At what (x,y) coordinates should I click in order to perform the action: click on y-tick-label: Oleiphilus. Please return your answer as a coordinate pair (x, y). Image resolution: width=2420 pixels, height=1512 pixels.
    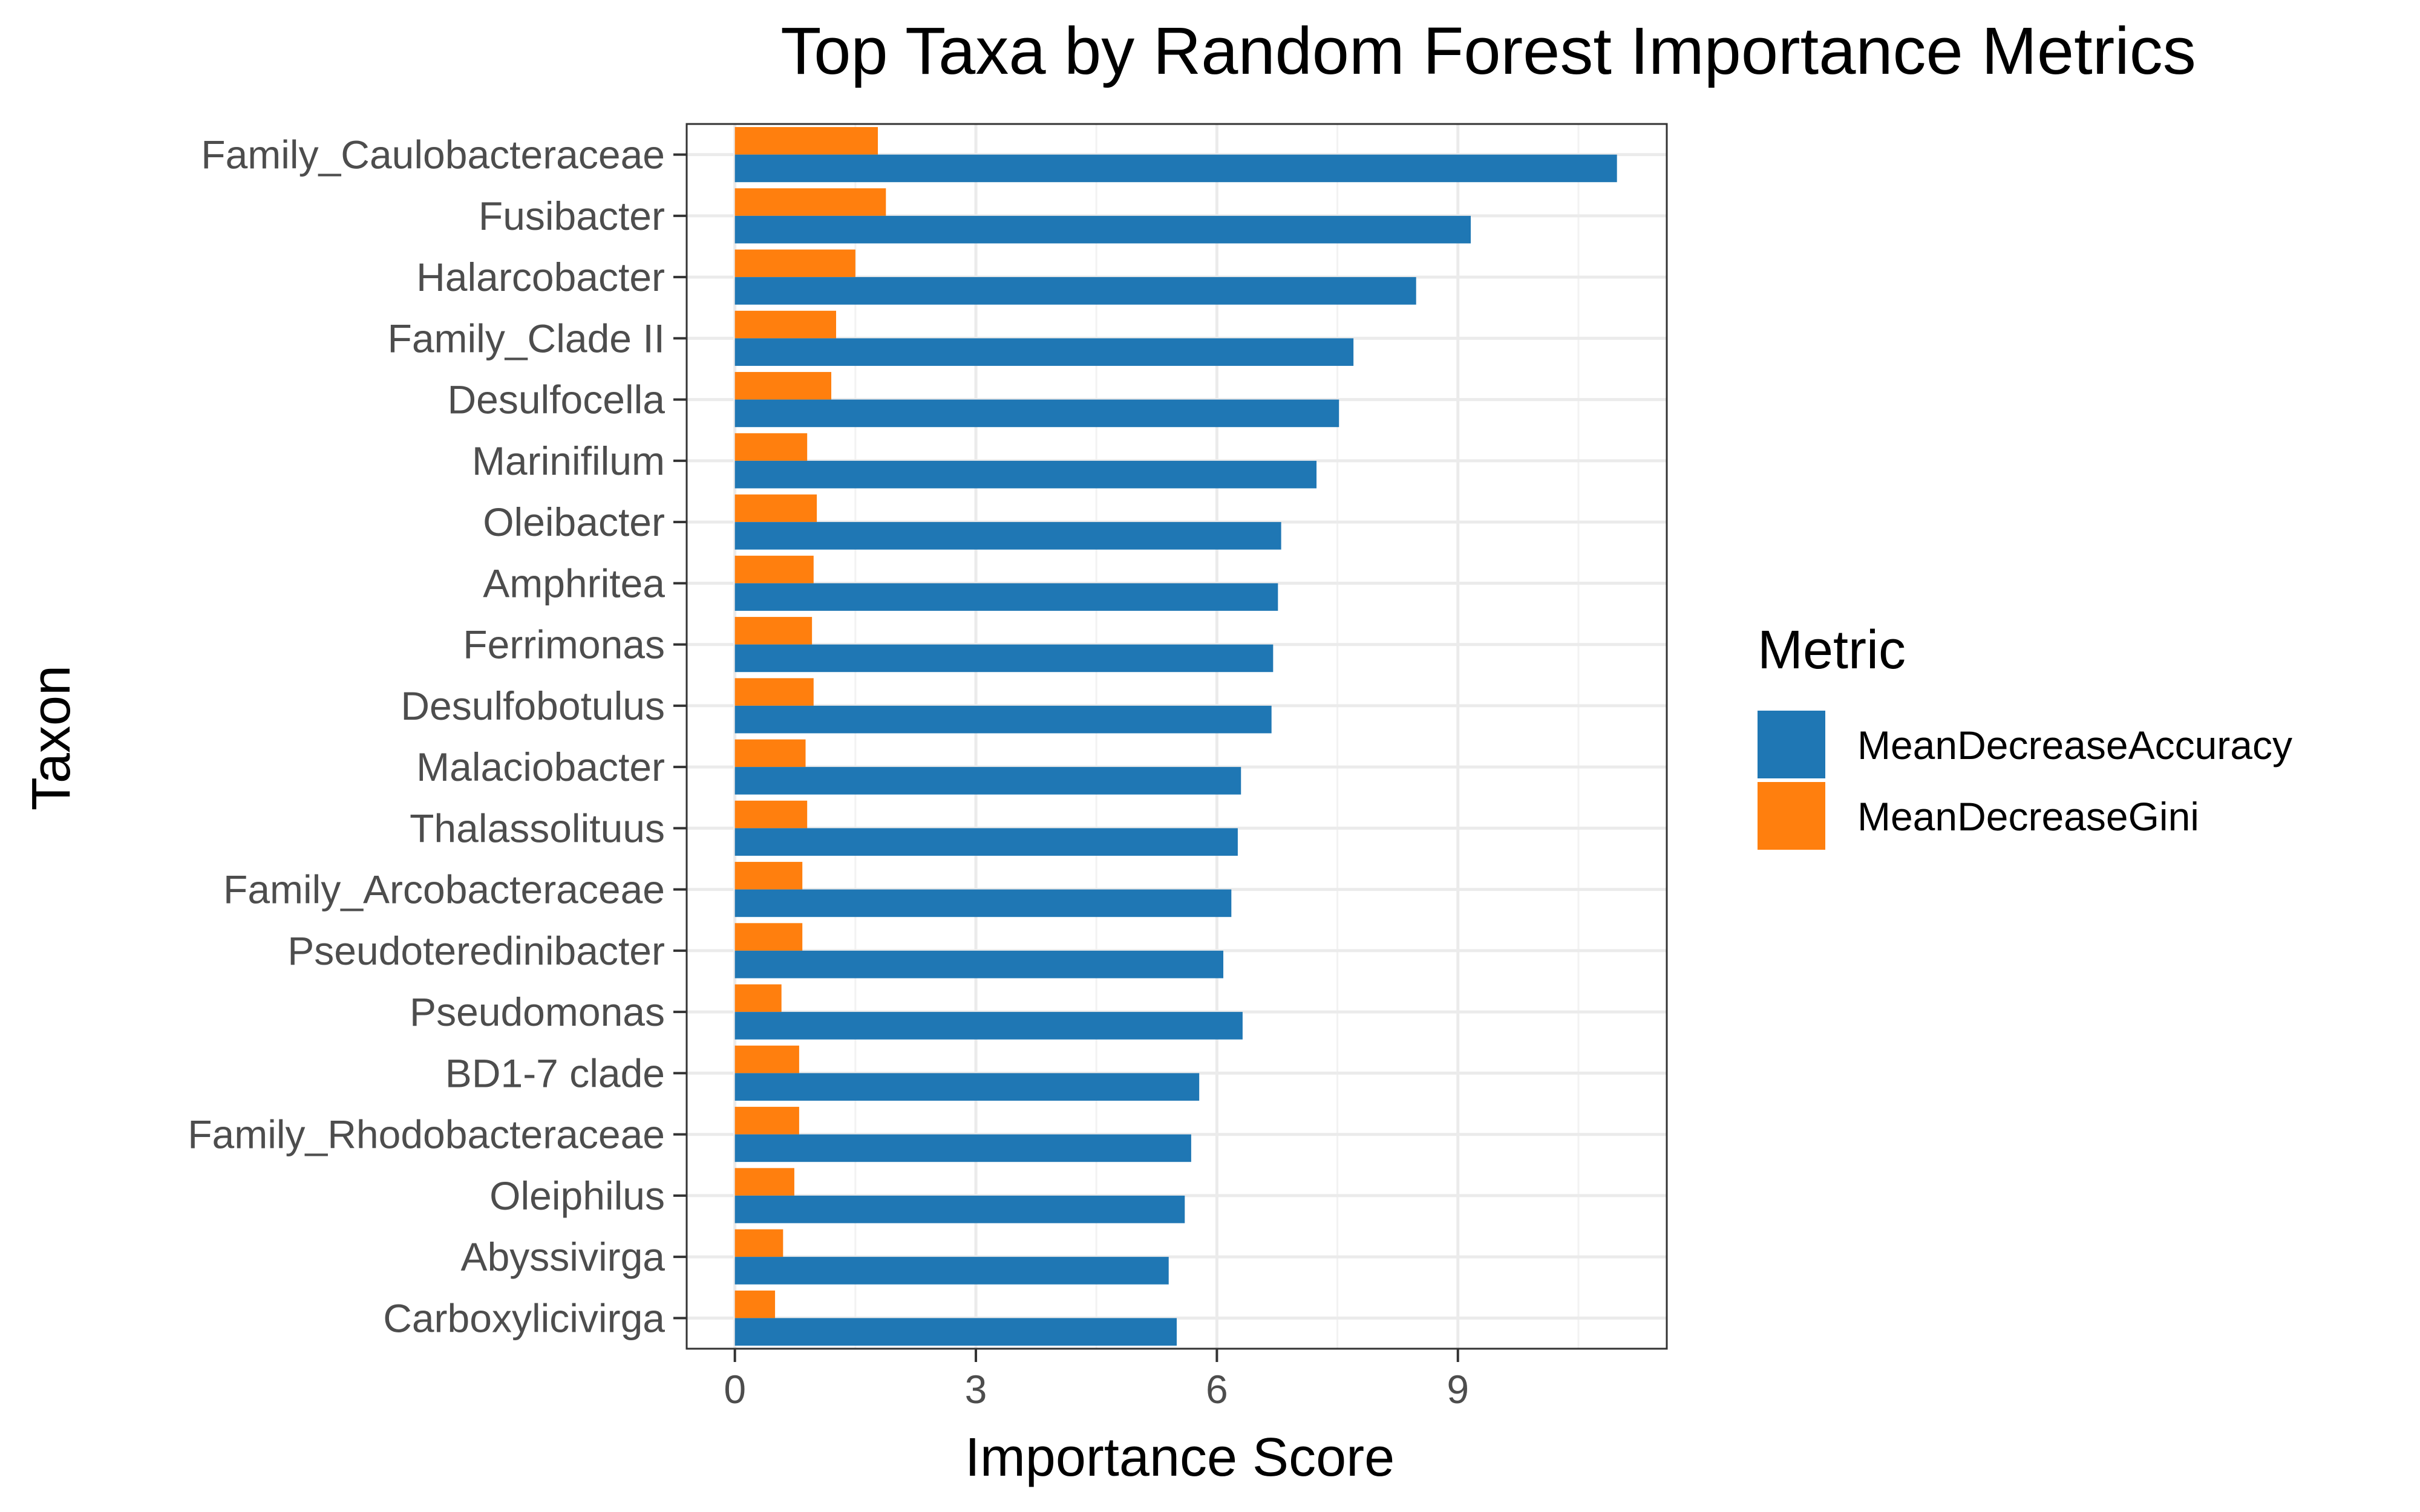
    Looking at the image, I should click on (577, 1195).